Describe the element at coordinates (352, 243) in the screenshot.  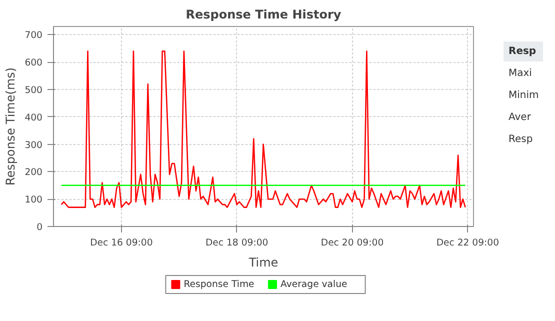
I see `x-tick-label: Dec 20 09:00` at that location.